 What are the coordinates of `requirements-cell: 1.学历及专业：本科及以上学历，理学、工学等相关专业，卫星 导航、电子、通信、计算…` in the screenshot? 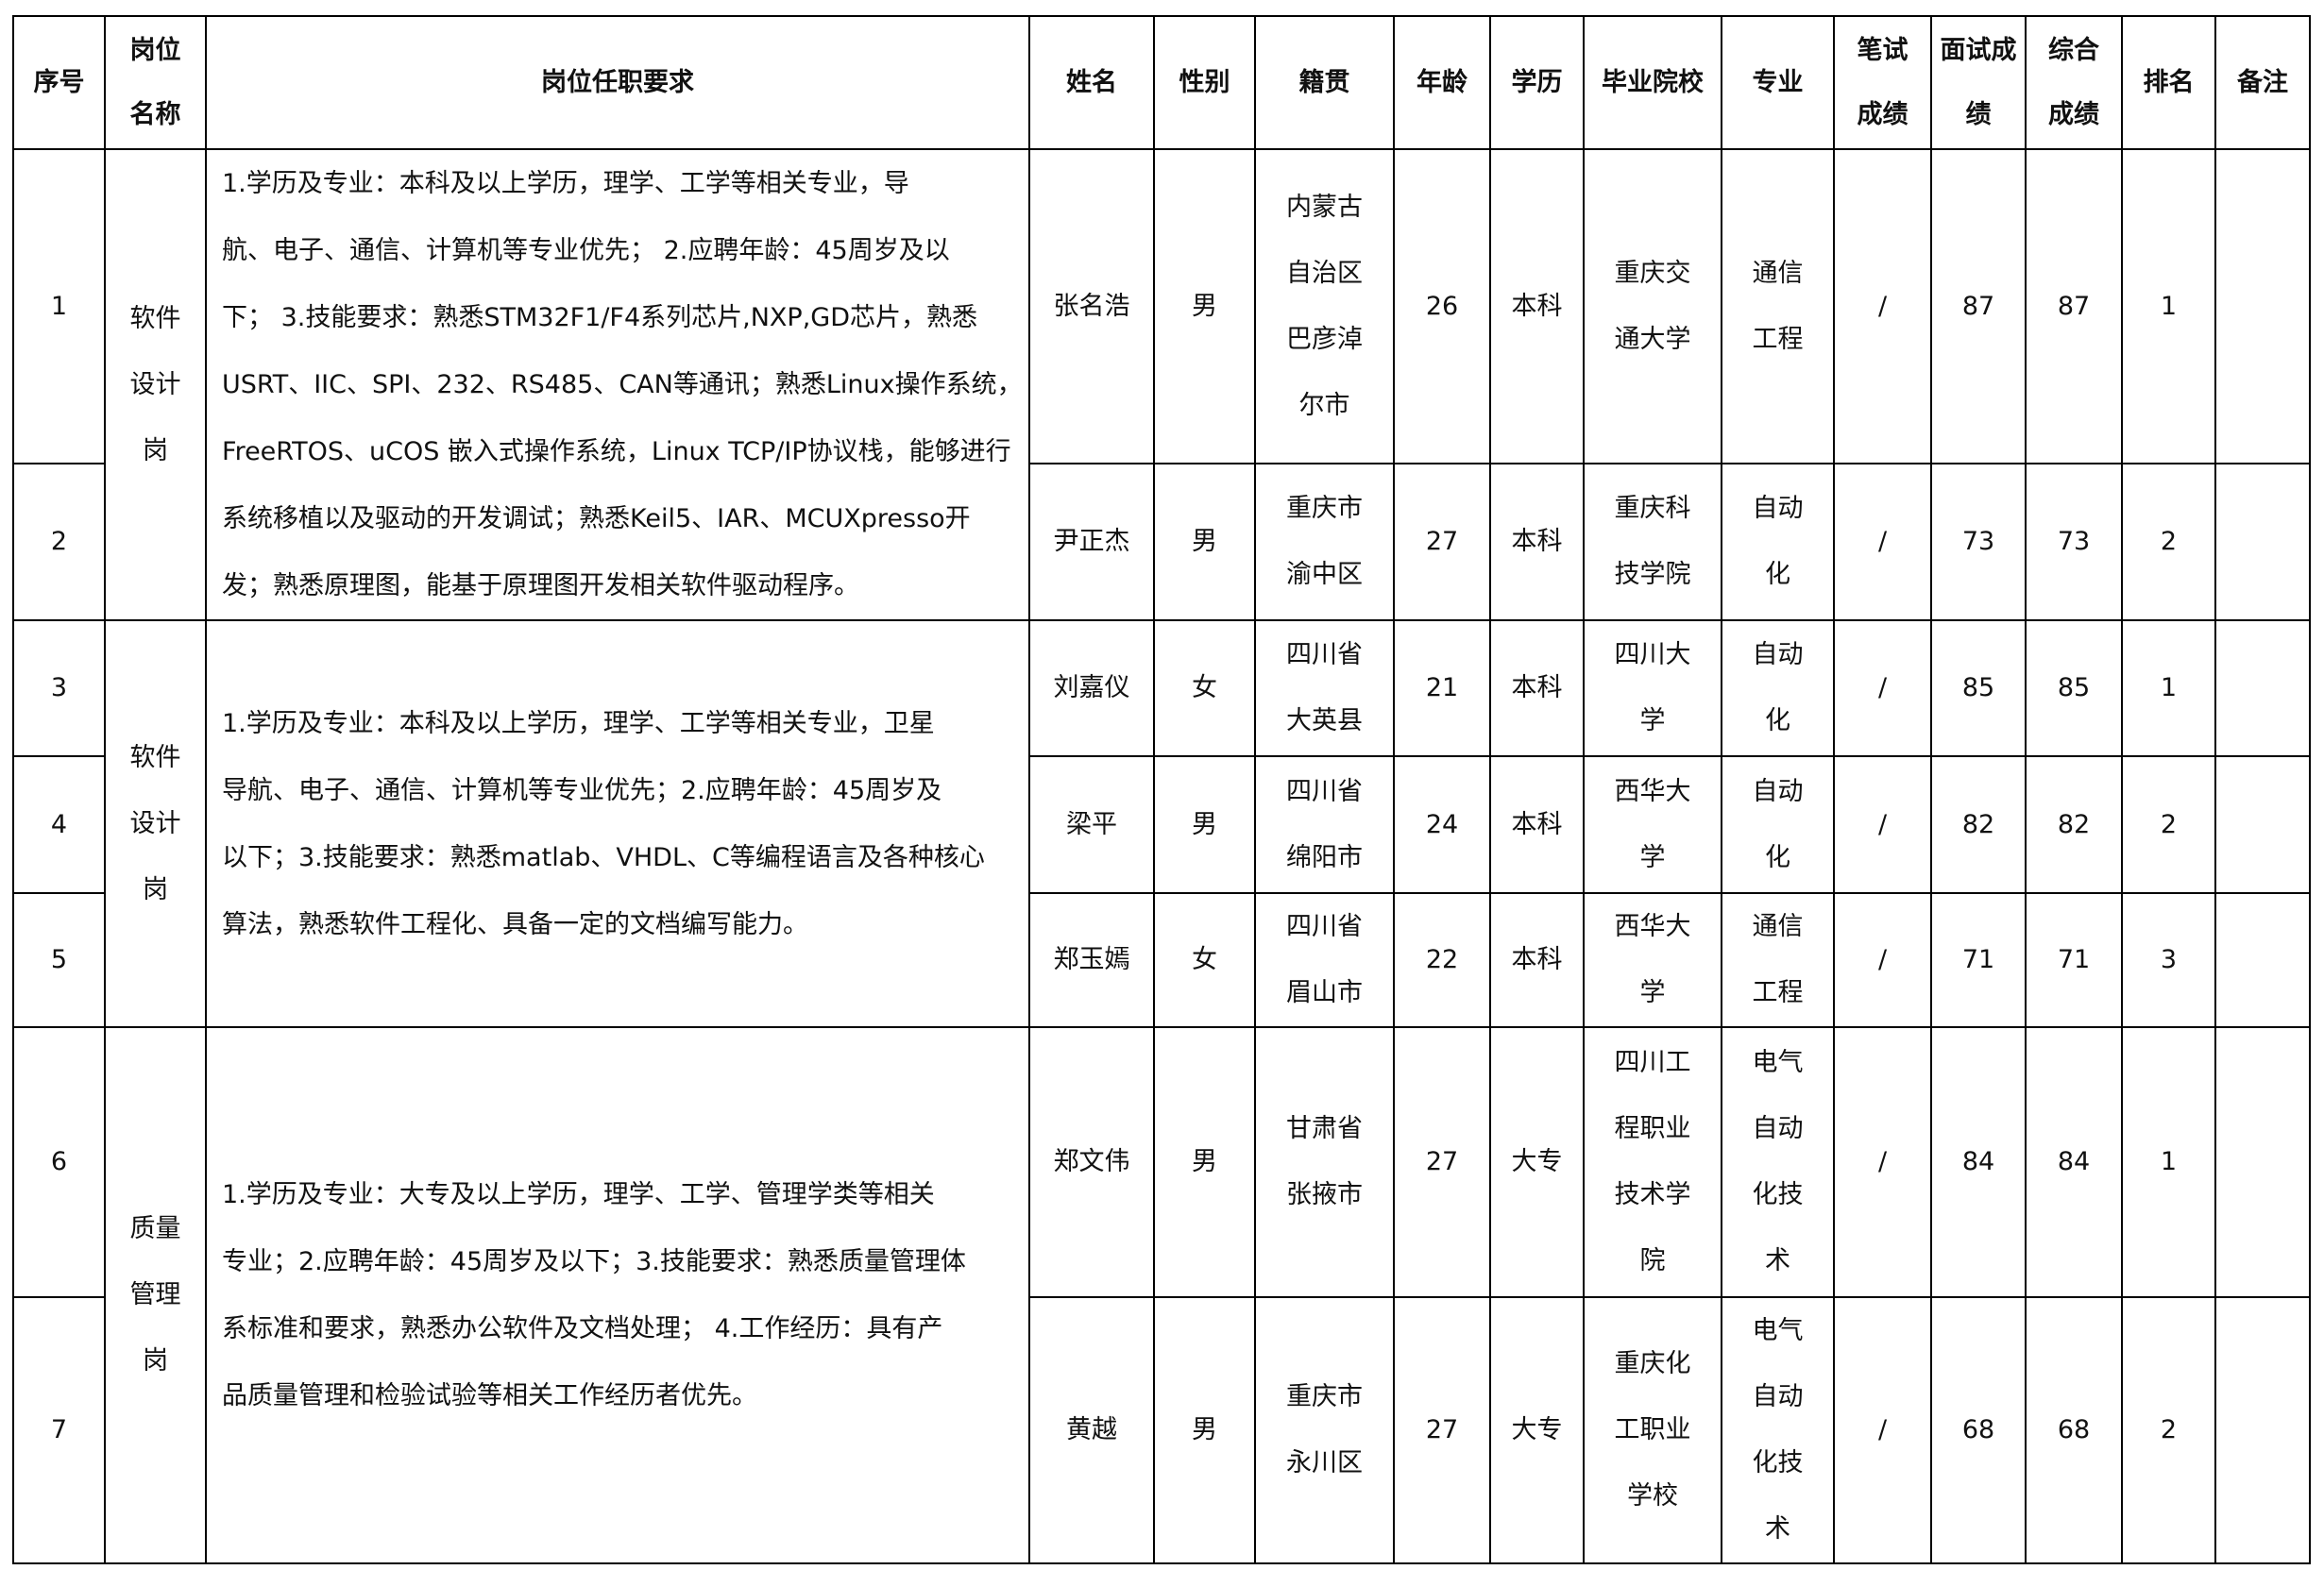 It's located at (617, 824).